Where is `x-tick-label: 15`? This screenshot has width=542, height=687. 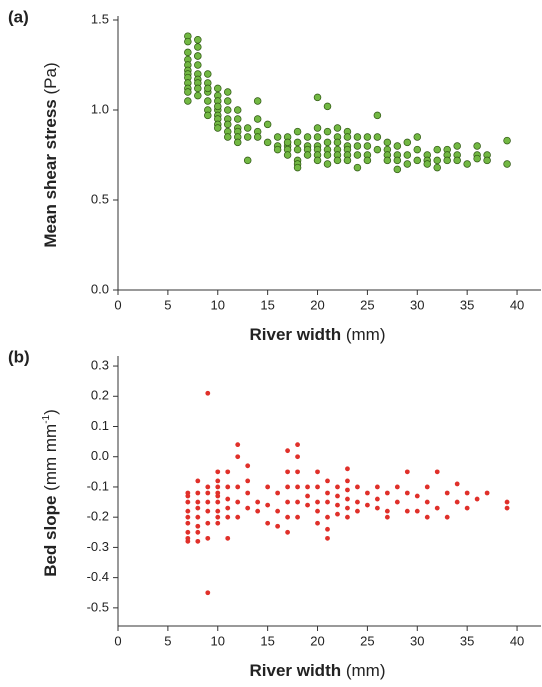
x-tick-label: 15 is located at coordinates (267, 640).